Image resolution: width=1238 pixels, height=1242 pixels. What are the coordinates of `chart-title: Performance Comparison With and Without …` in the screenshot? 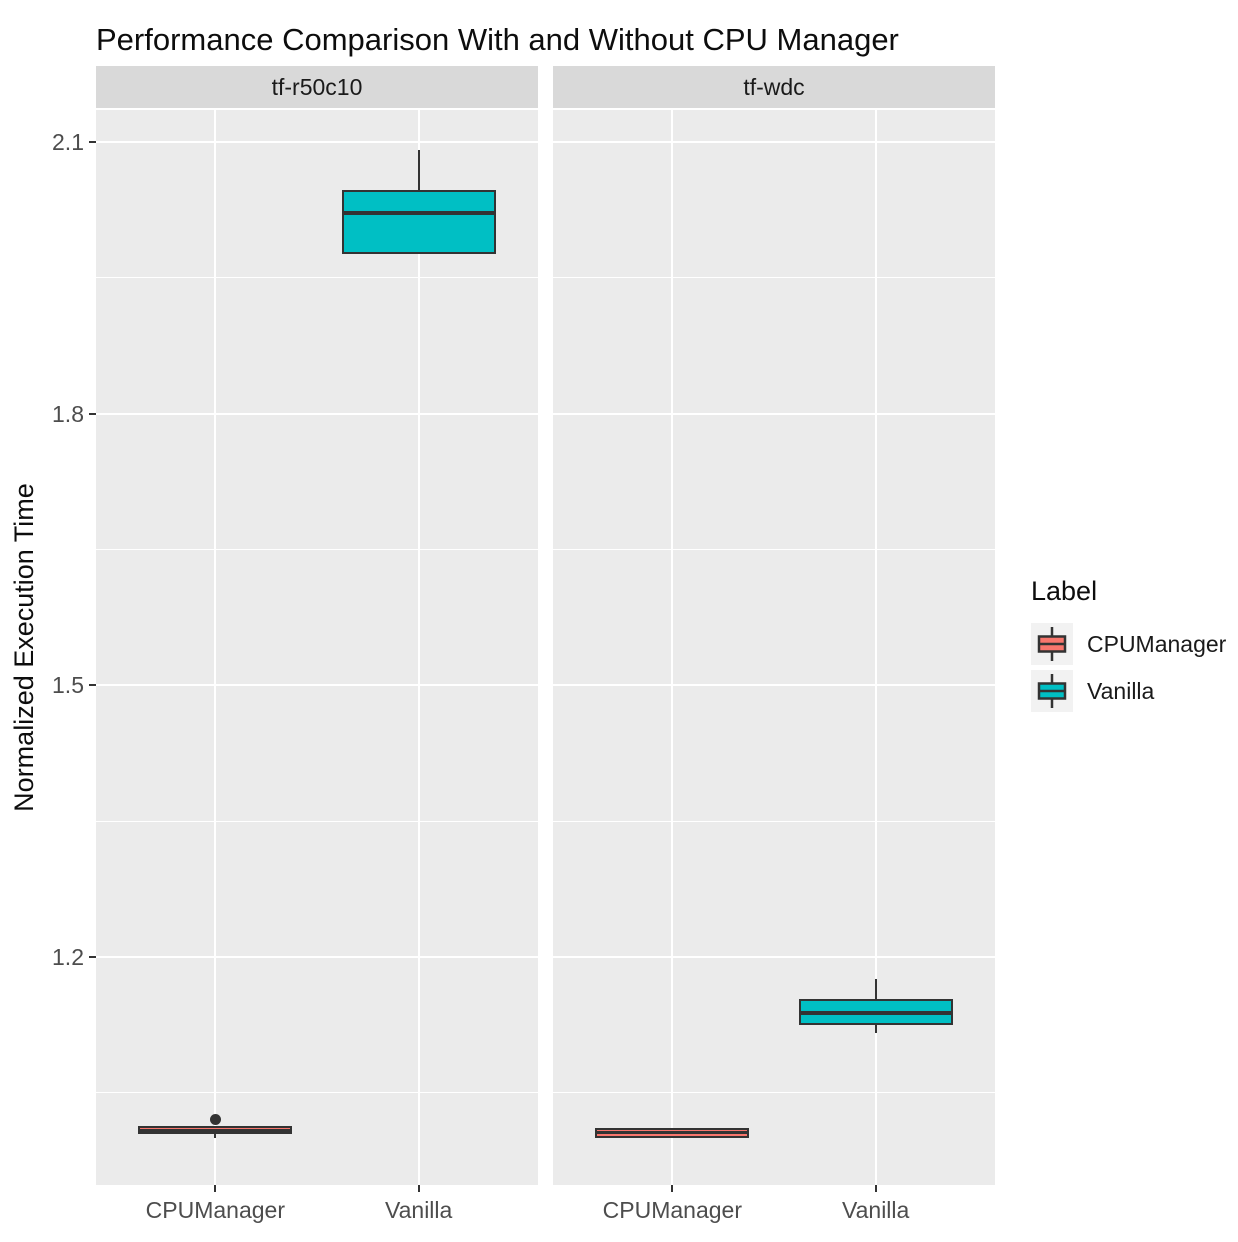 It's located at (497, 39).